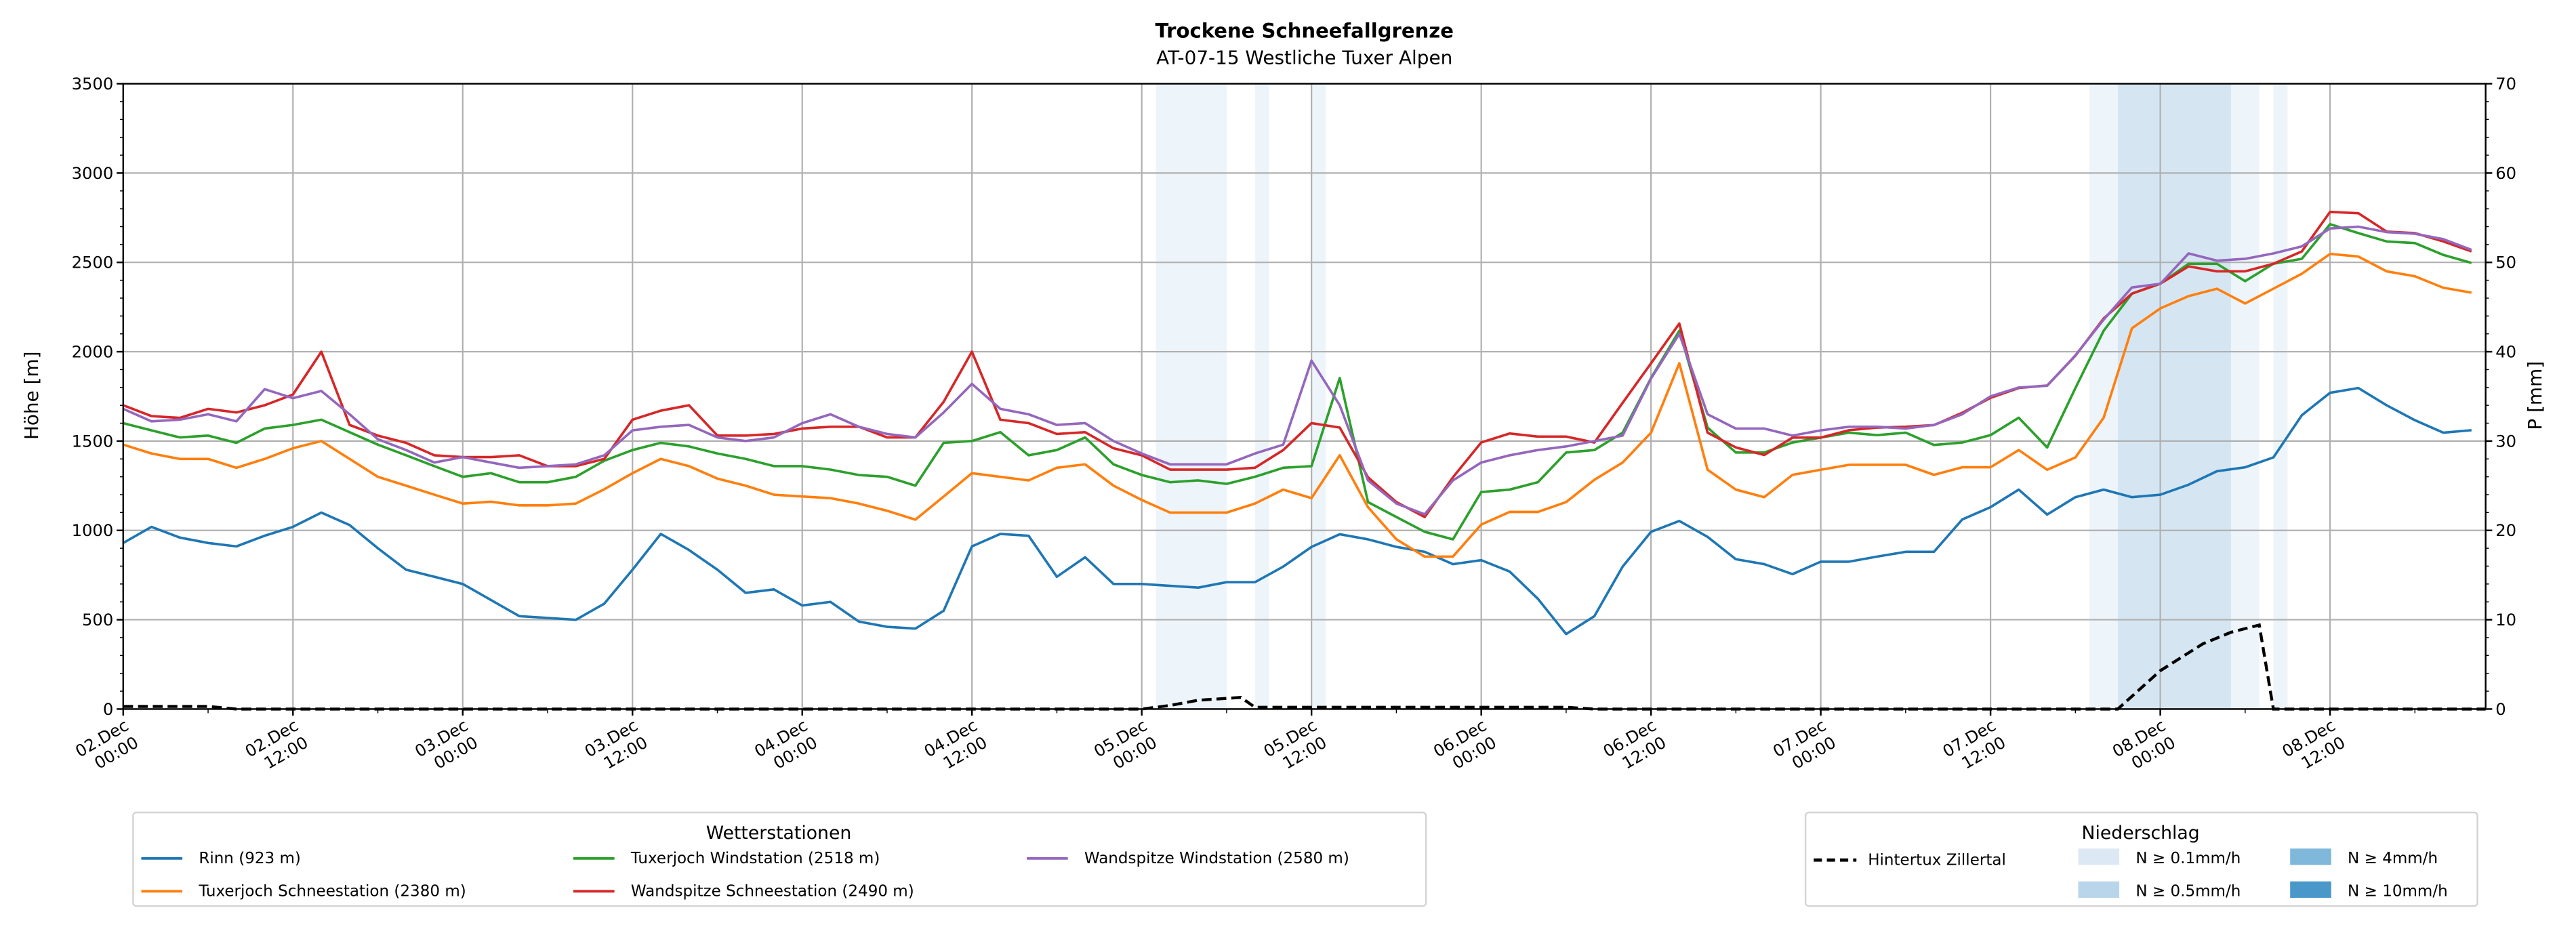  What do you see at coordinates (93, 530) in the screenshot?
I see `y-tick-label: 1000` at bounding box center [93, 530].